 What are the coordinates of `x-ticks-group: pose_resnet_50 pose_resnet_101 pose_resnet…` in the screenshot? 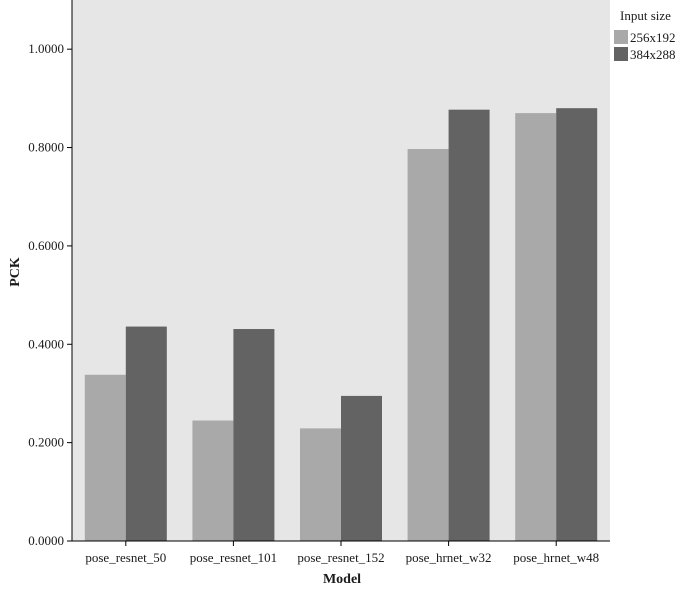 It's located at (342, 553).